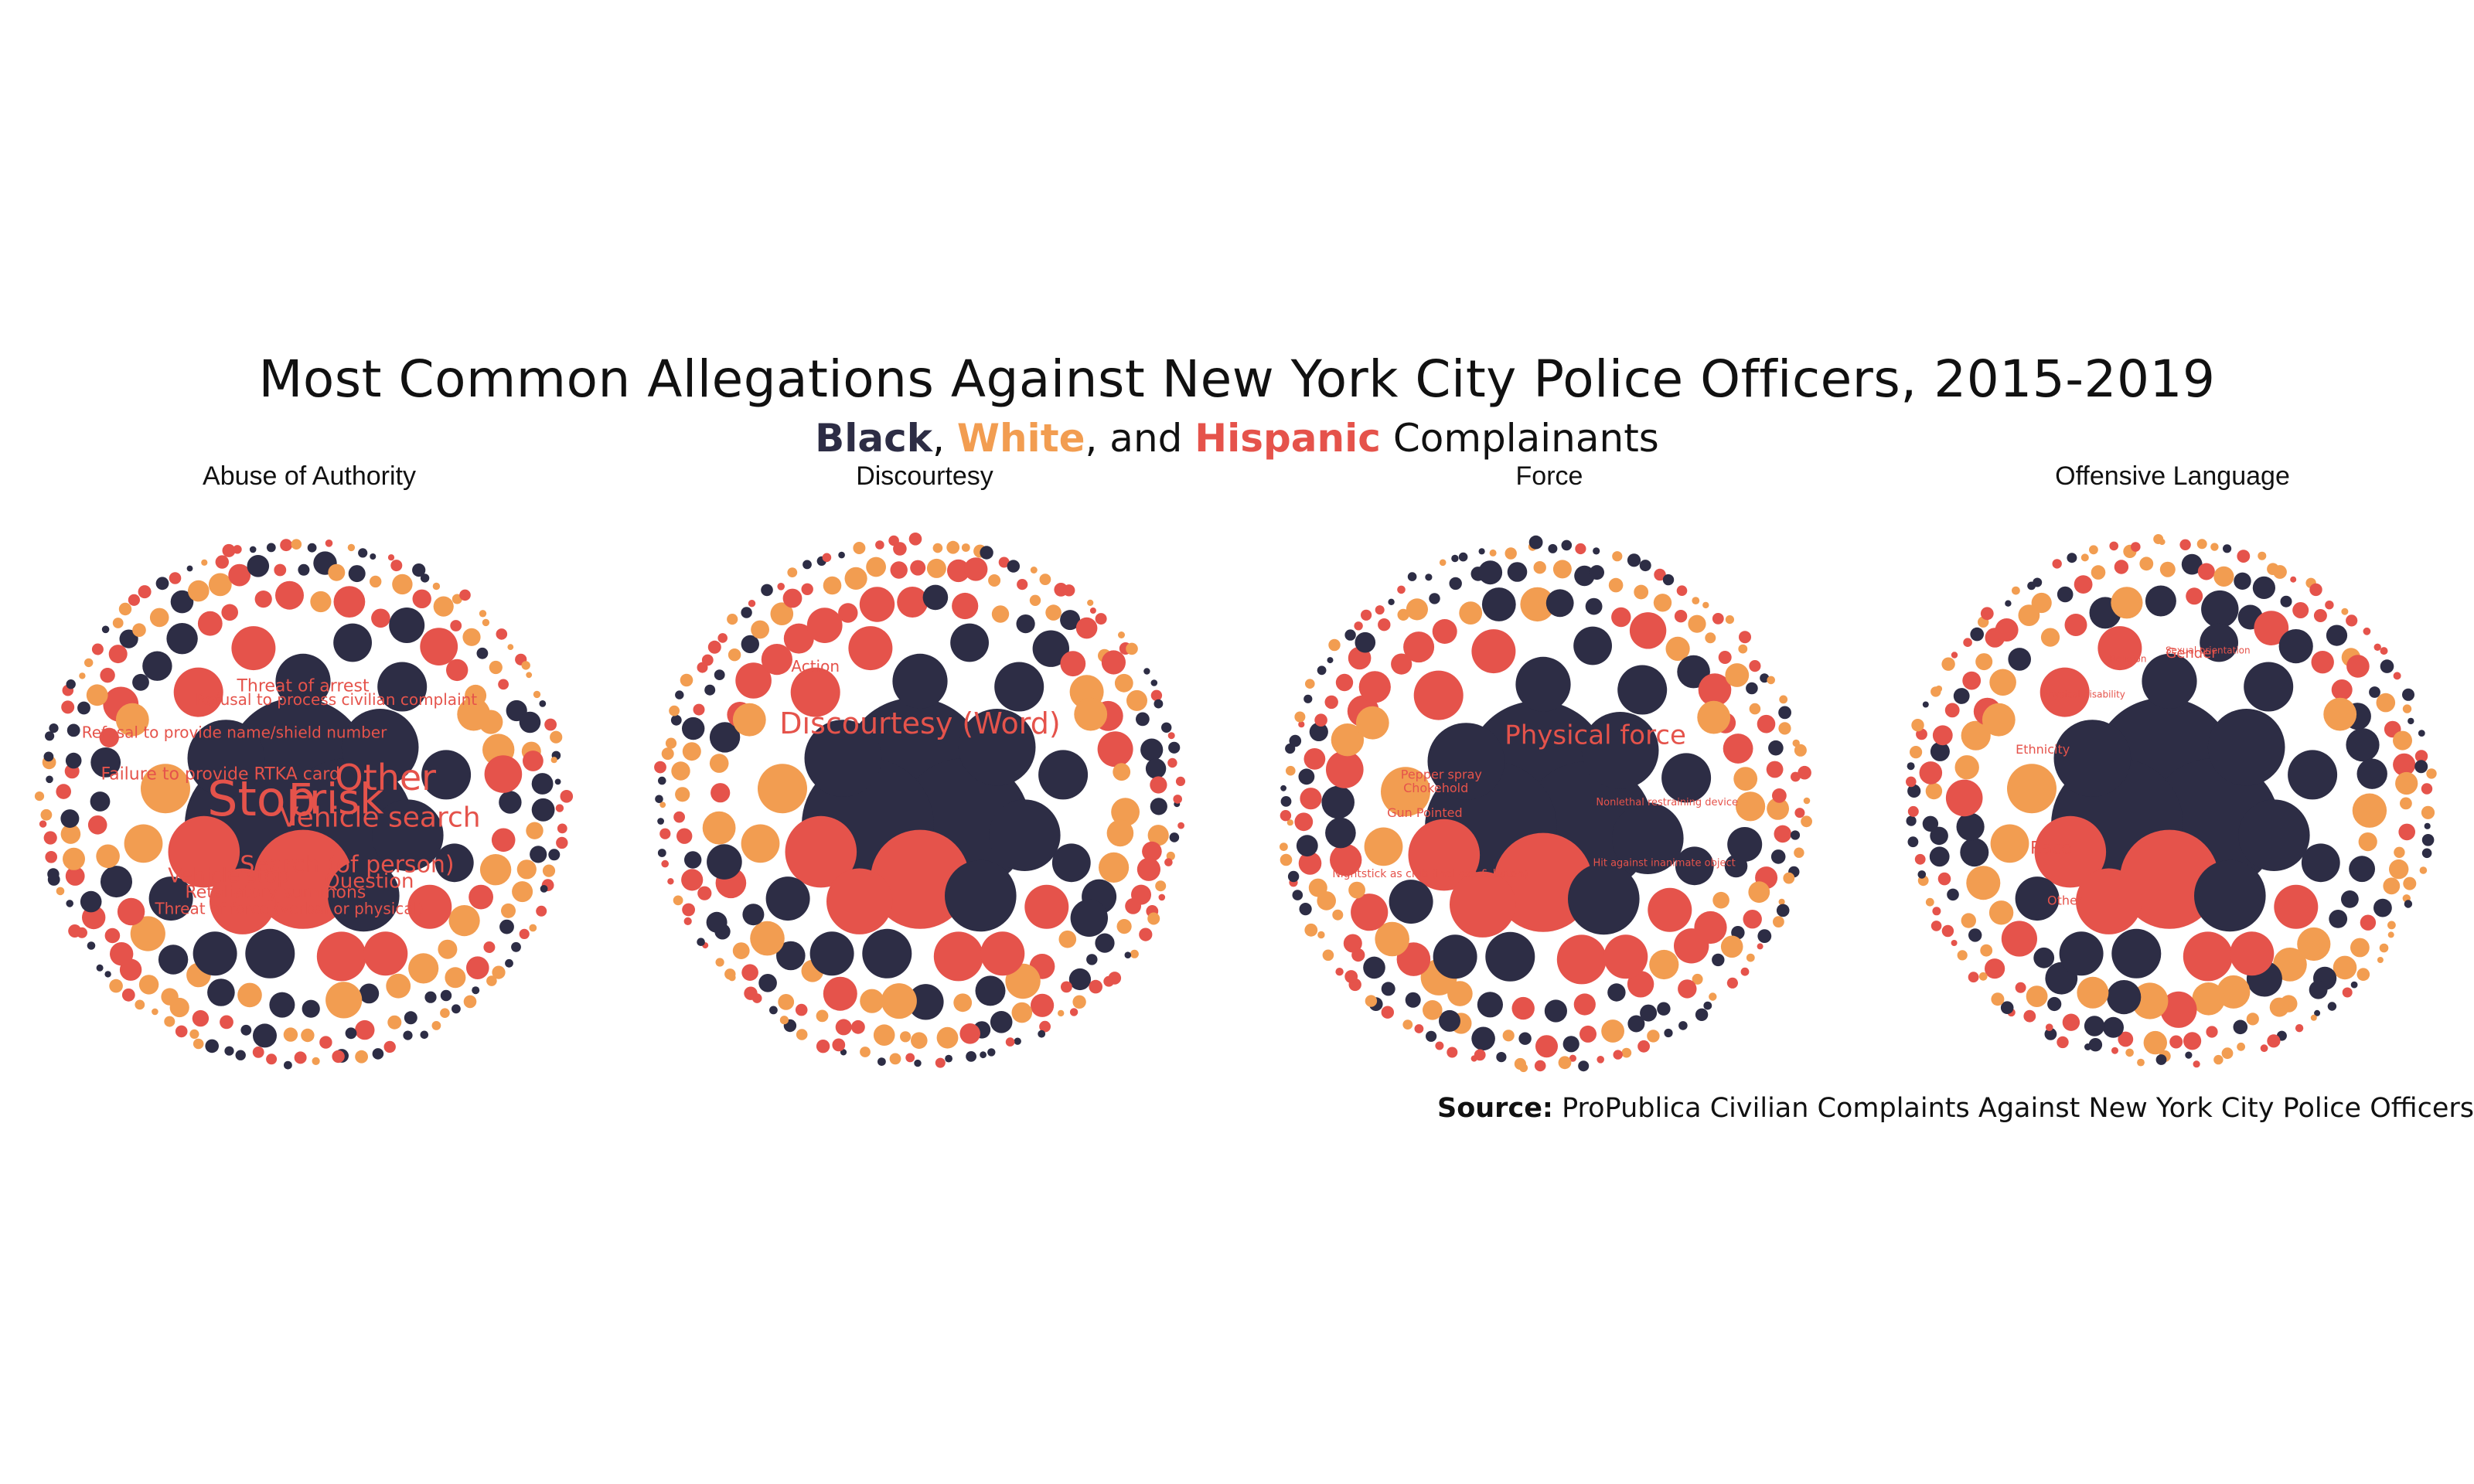  Describe the element at coordinates (2191, 653) in the screenshot. I see `bubble-label-p4-4: Gender` at that location.